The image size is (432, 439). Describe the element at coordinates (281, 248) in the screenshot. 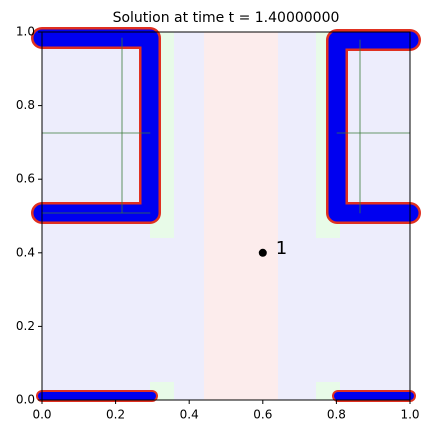

I see `point-label: 1` at that location.